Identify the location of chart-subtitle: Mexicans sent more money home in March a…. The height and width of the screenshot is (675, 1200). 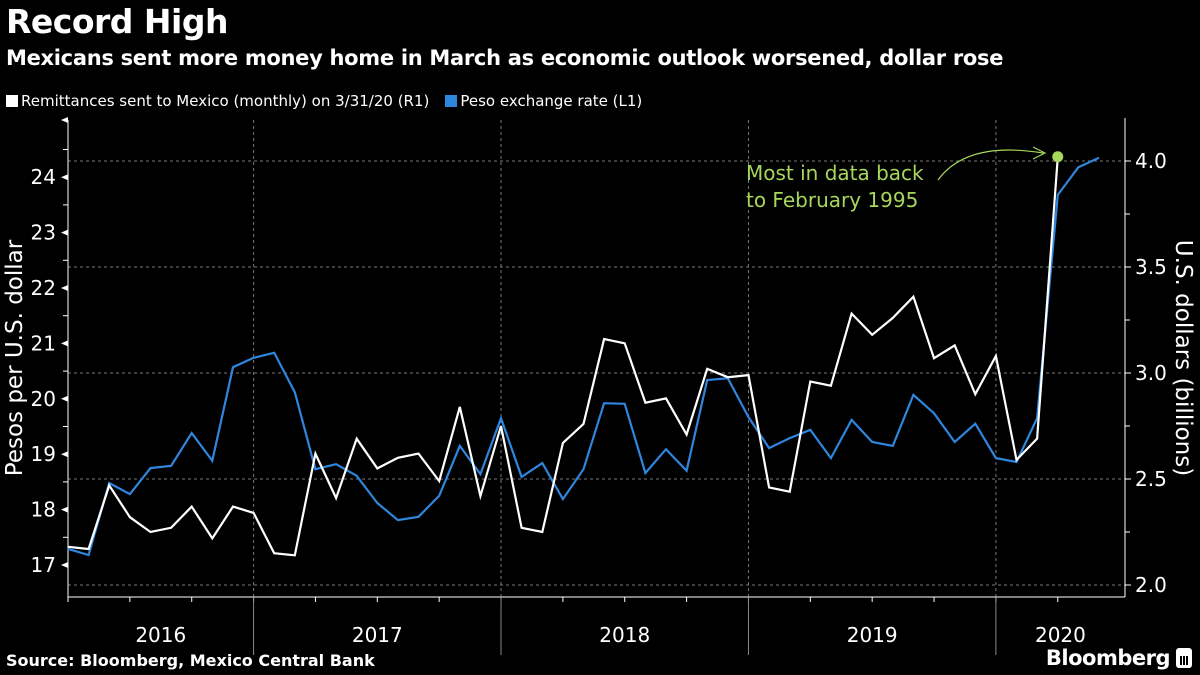
(505, 58).